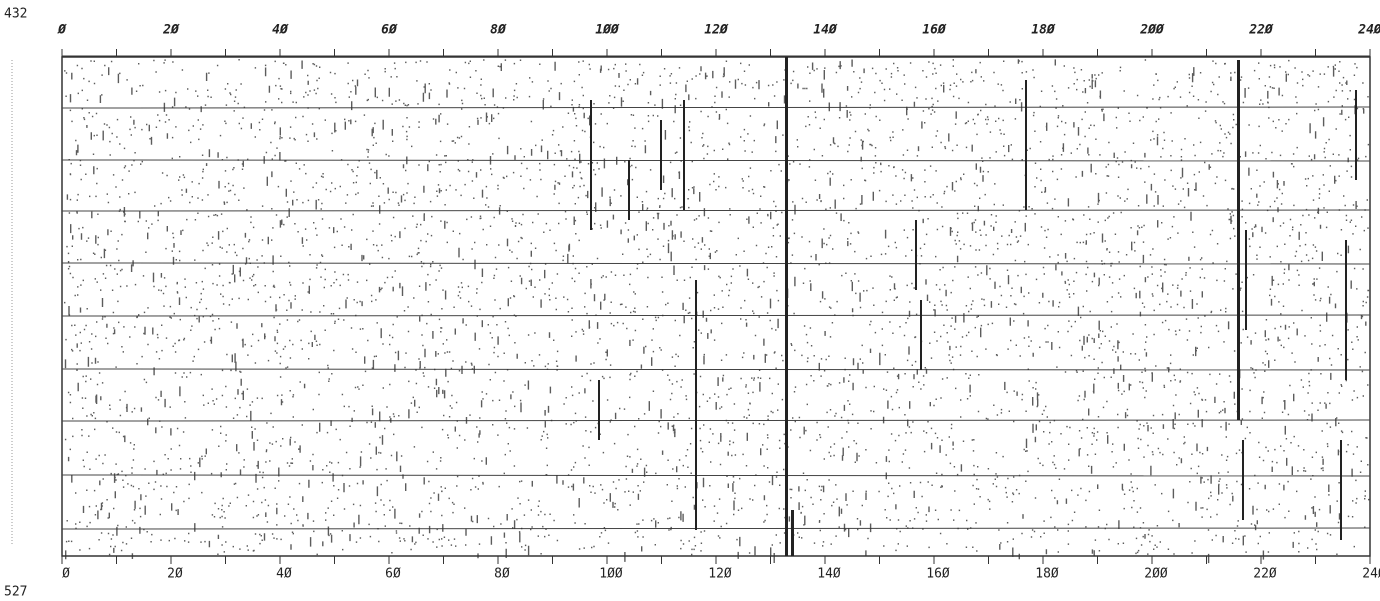 The width and height of the screenshot is (1380, 601). What do you see at coordinates (498, 30) in the screenshot?
I see `top-label: 8Ø` at bounding box center [498, 30].